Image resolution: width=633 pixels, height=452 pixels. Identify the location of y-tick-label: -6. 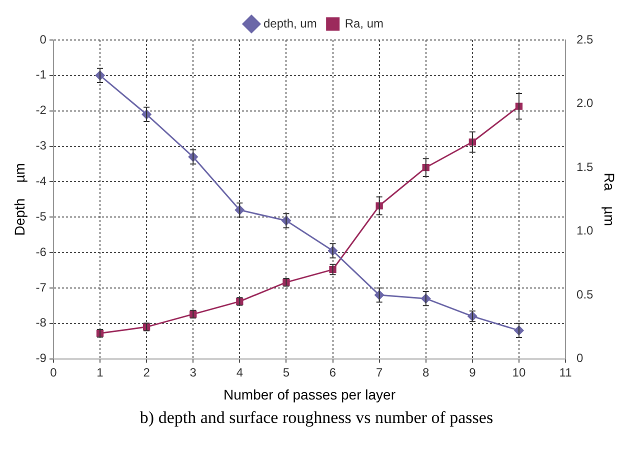
(41, 251).